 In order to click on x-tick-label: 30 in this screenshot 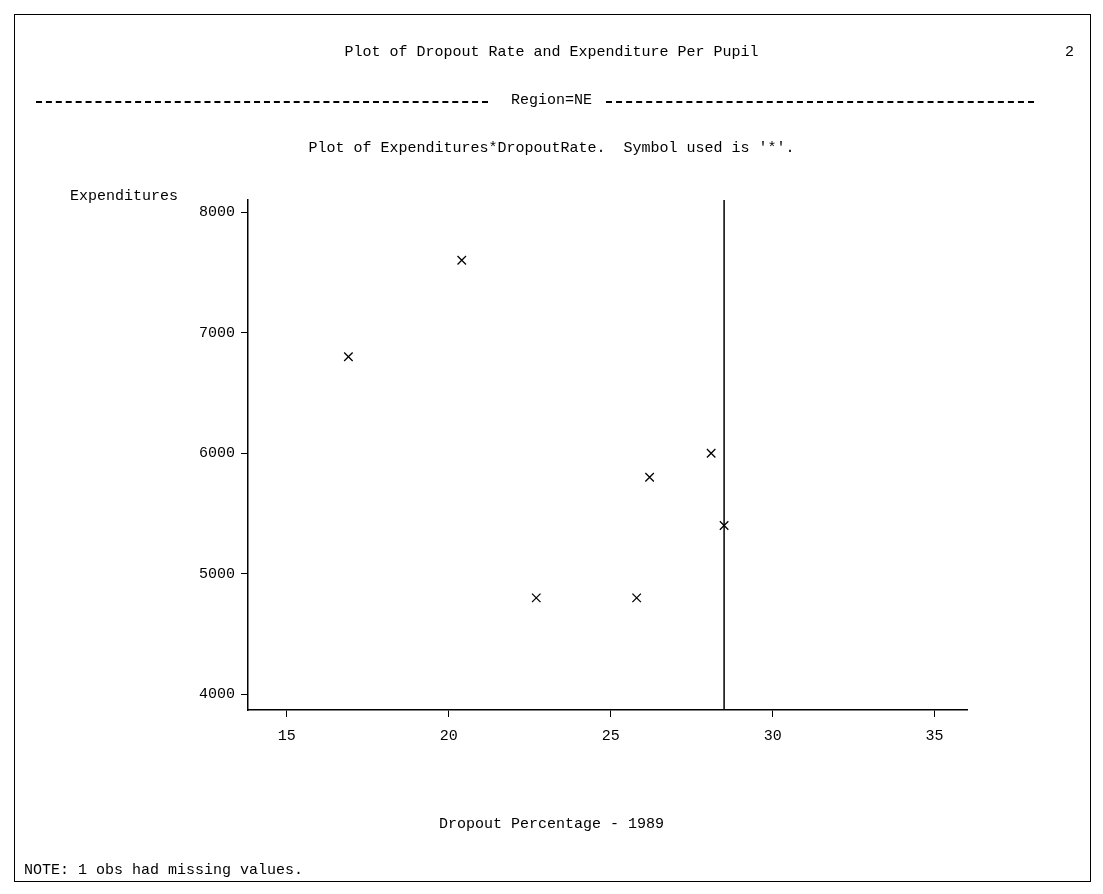, I will do `click(772, 736)`.